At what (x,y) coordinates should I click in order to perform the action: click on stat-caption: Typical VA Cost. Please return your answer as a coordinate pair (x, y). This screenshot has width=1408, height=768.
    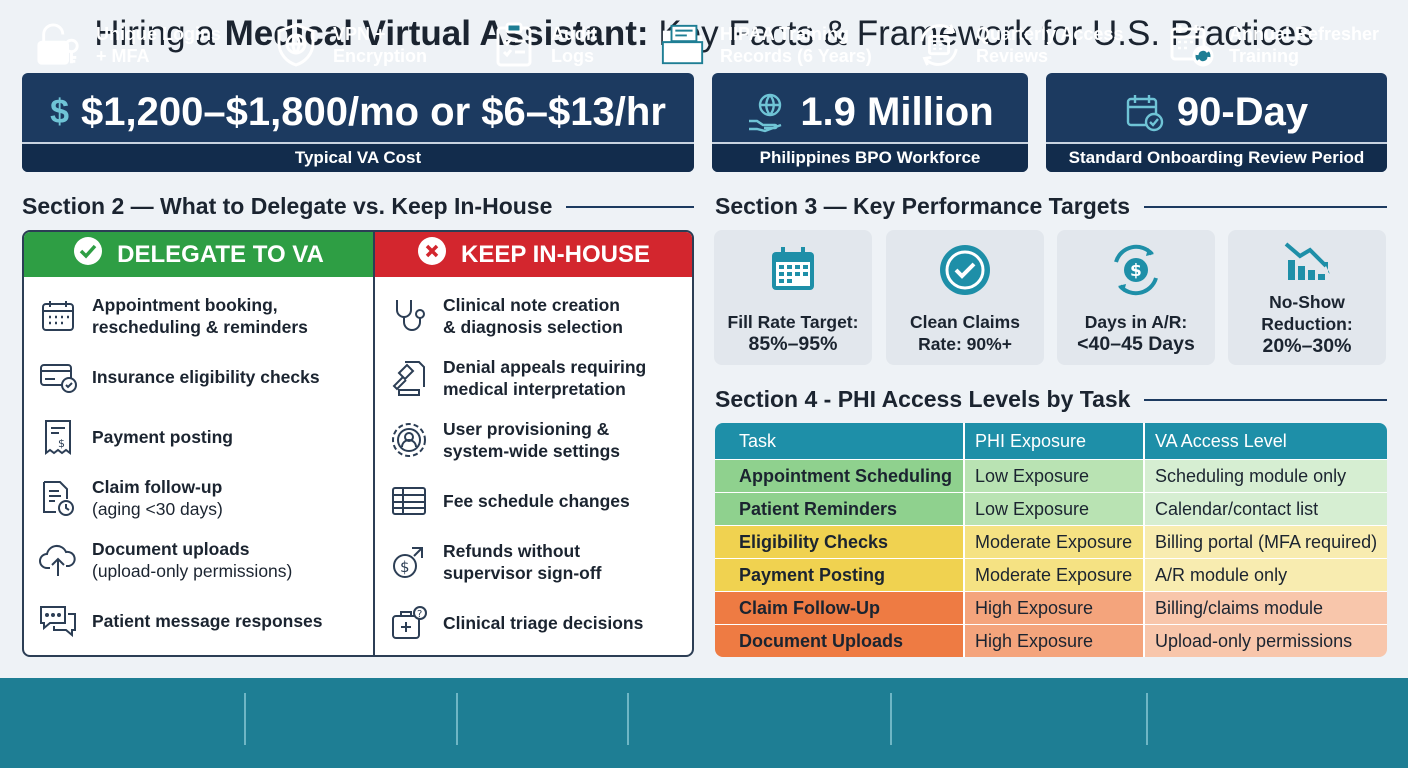
    Looking at the image, I should click on (358, 157).